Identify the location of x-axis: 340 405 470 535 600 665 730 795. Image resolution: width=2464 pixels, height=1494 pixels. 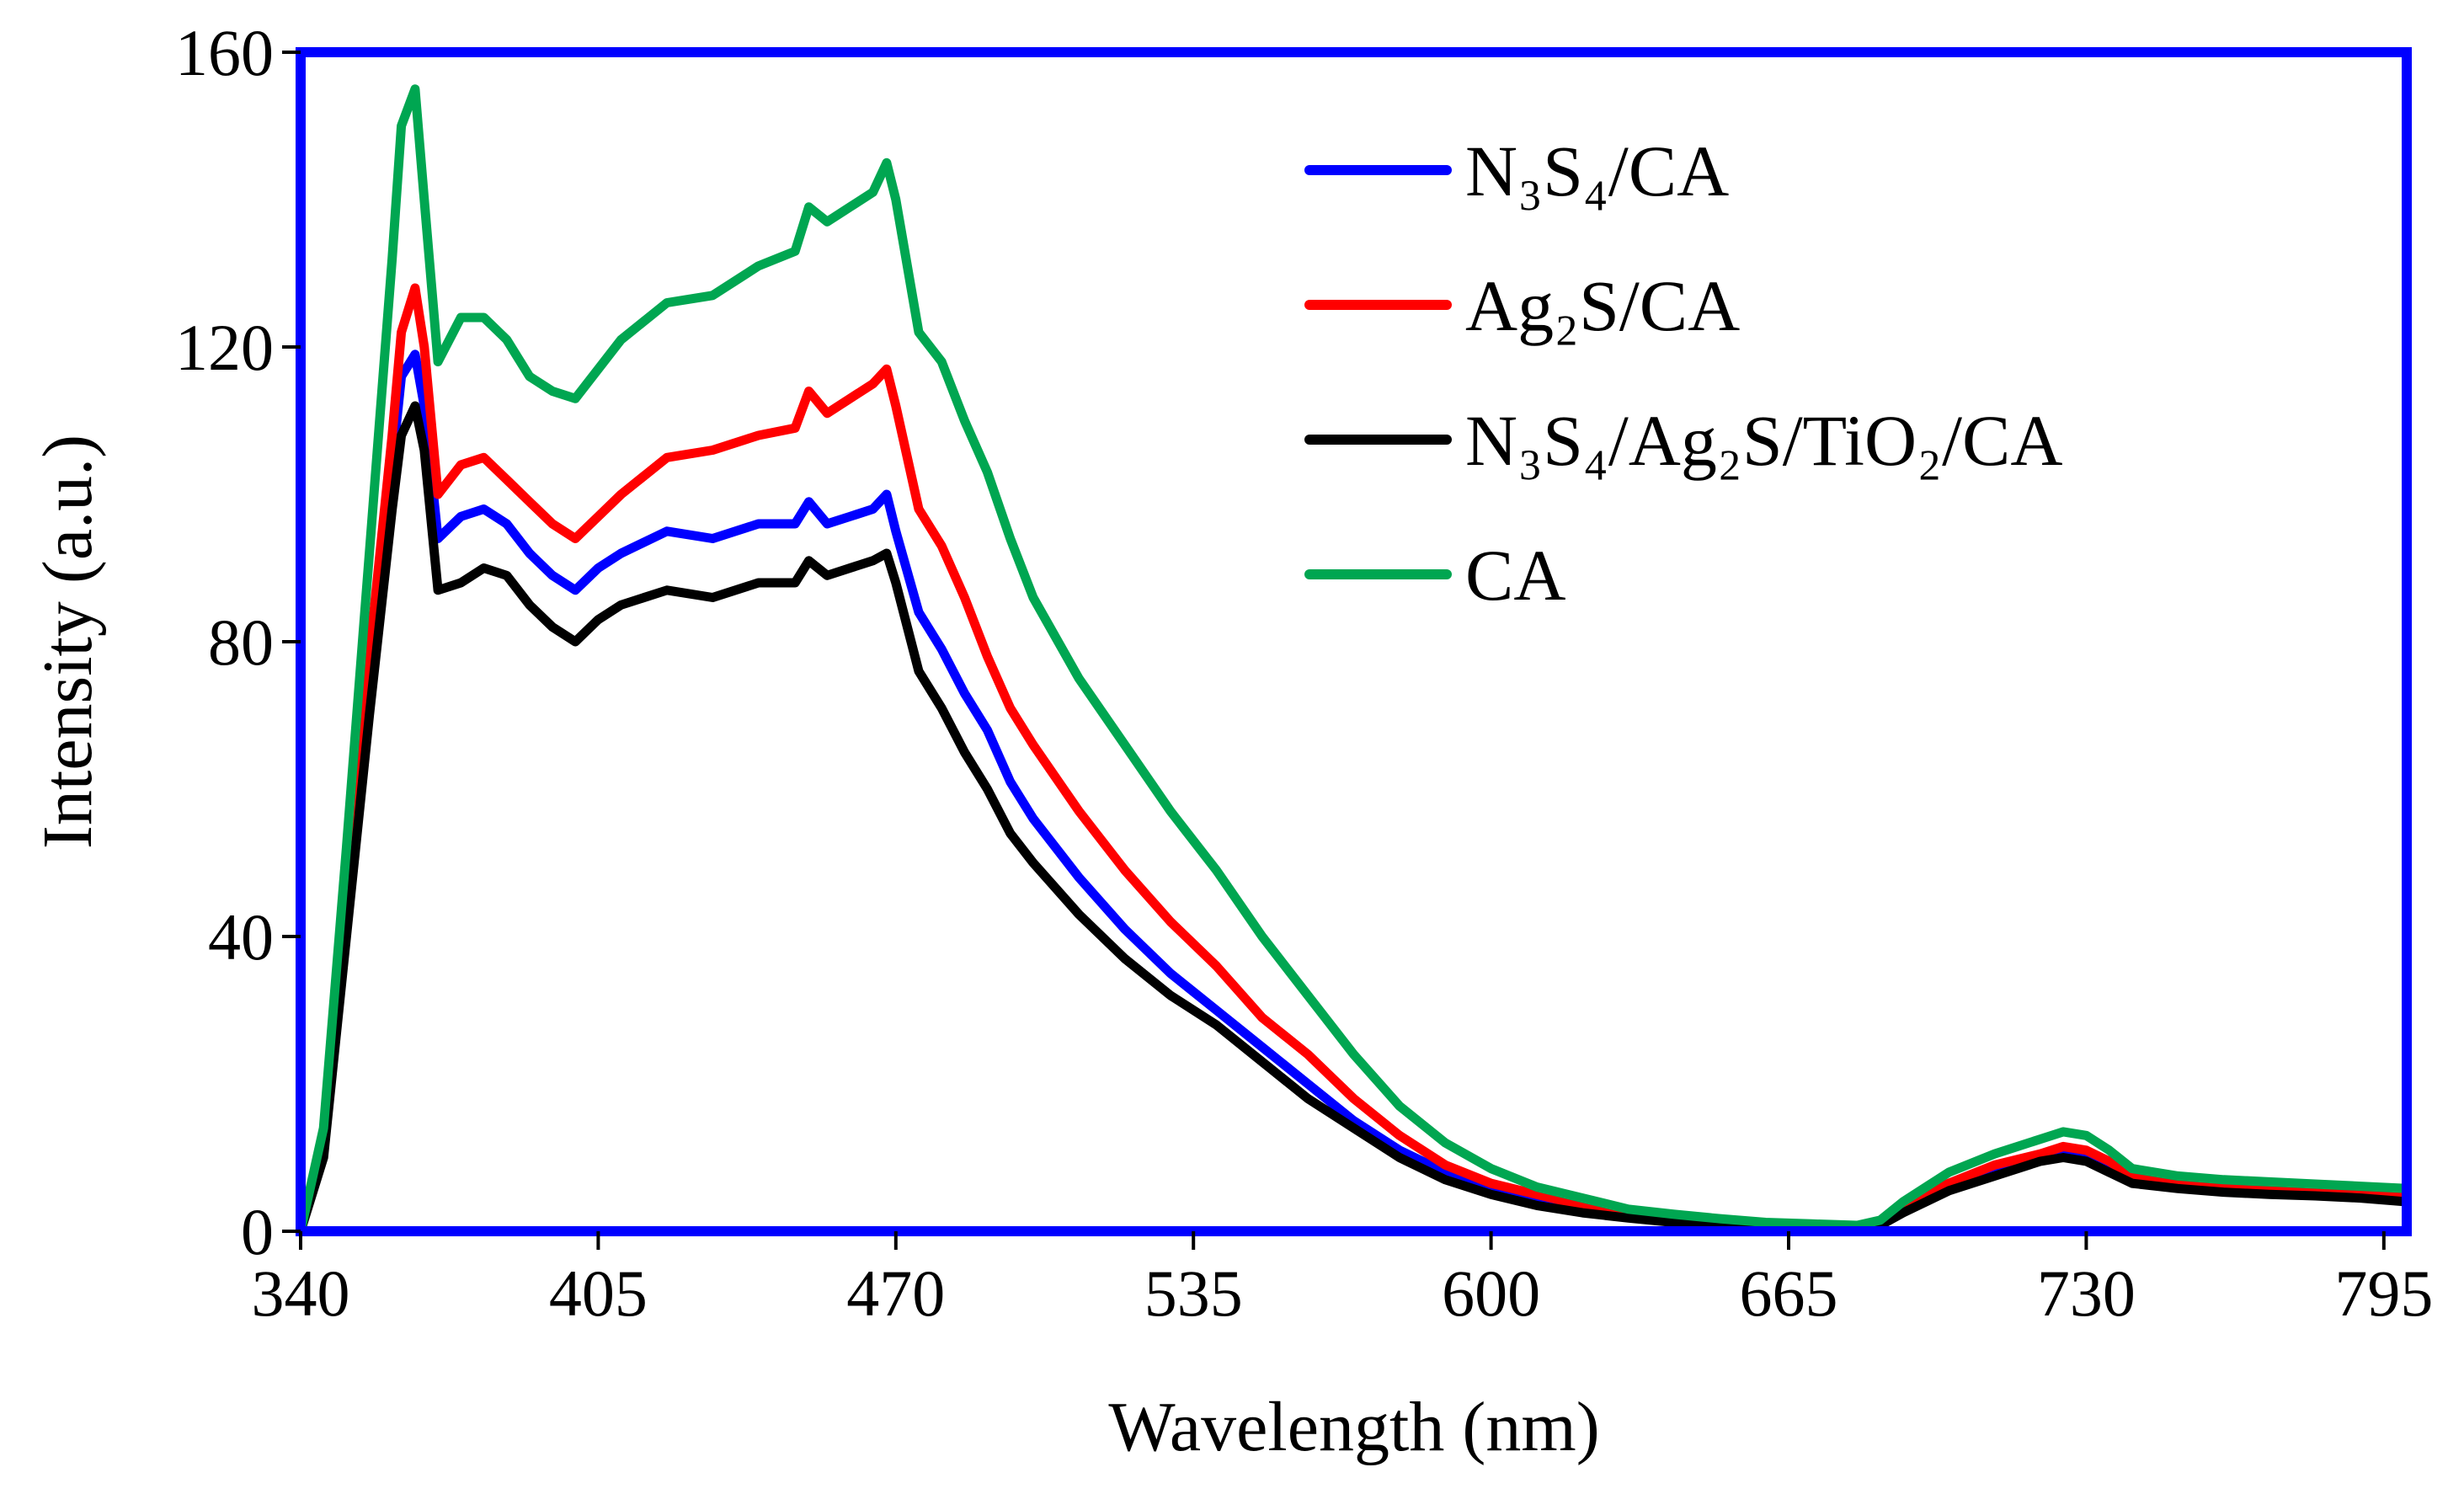
(1342, 1280).